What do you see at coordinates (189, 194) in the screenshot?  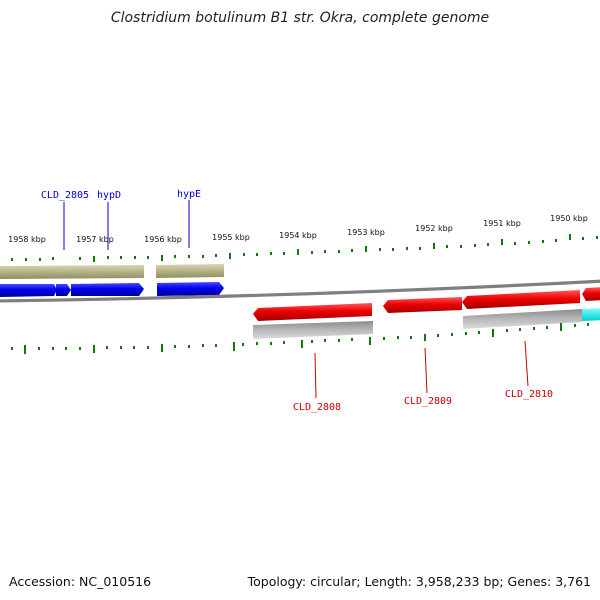 I see `gene-label-hypE: hypE` at bounding box center [189, 194].